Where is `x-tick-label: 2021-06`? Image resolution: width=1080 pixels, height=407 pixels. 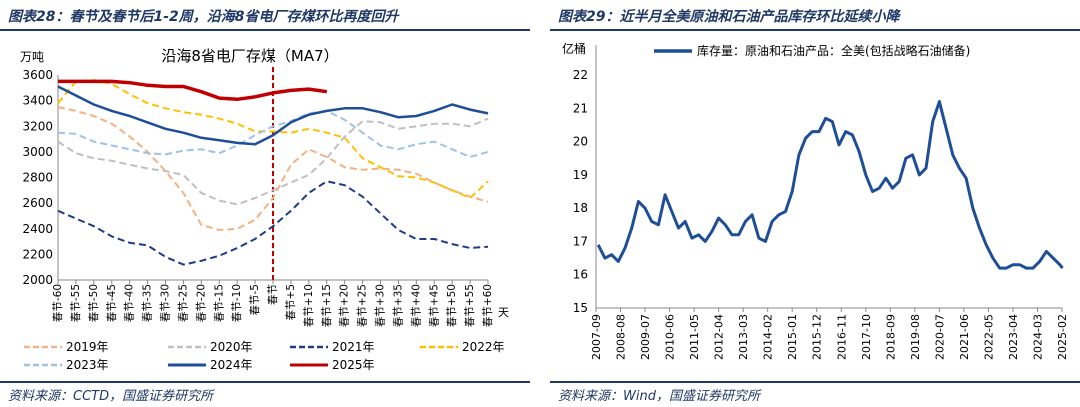 x-tick-label: 2021-06 is located at coordinates (964, 337).